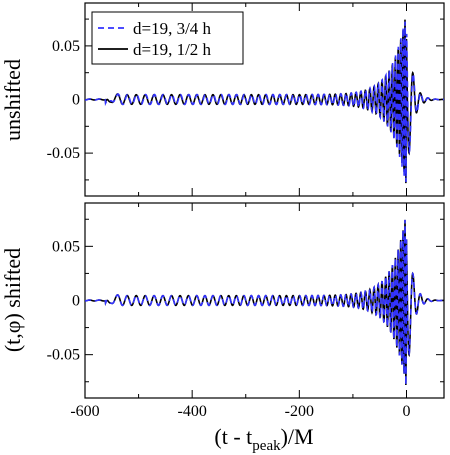  Describe the element at coordinates (63, 355) in the screenshot. I see `bottom-ytick-label-0: -0.05` at that location.